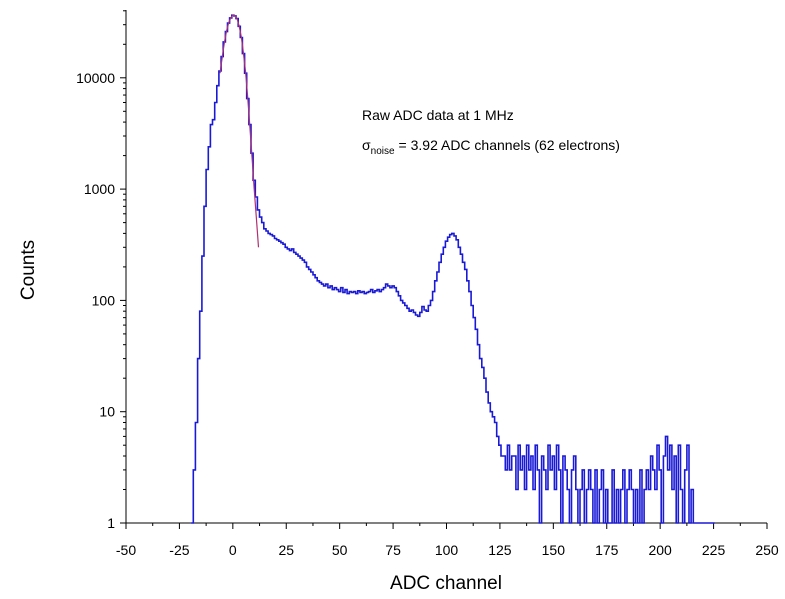 Image resolution: width=785 pixels, height=599 pixels. Describe the element at coordinates (383, 151) in the screenshot. I see `sigma-subscript: noise` at that location.